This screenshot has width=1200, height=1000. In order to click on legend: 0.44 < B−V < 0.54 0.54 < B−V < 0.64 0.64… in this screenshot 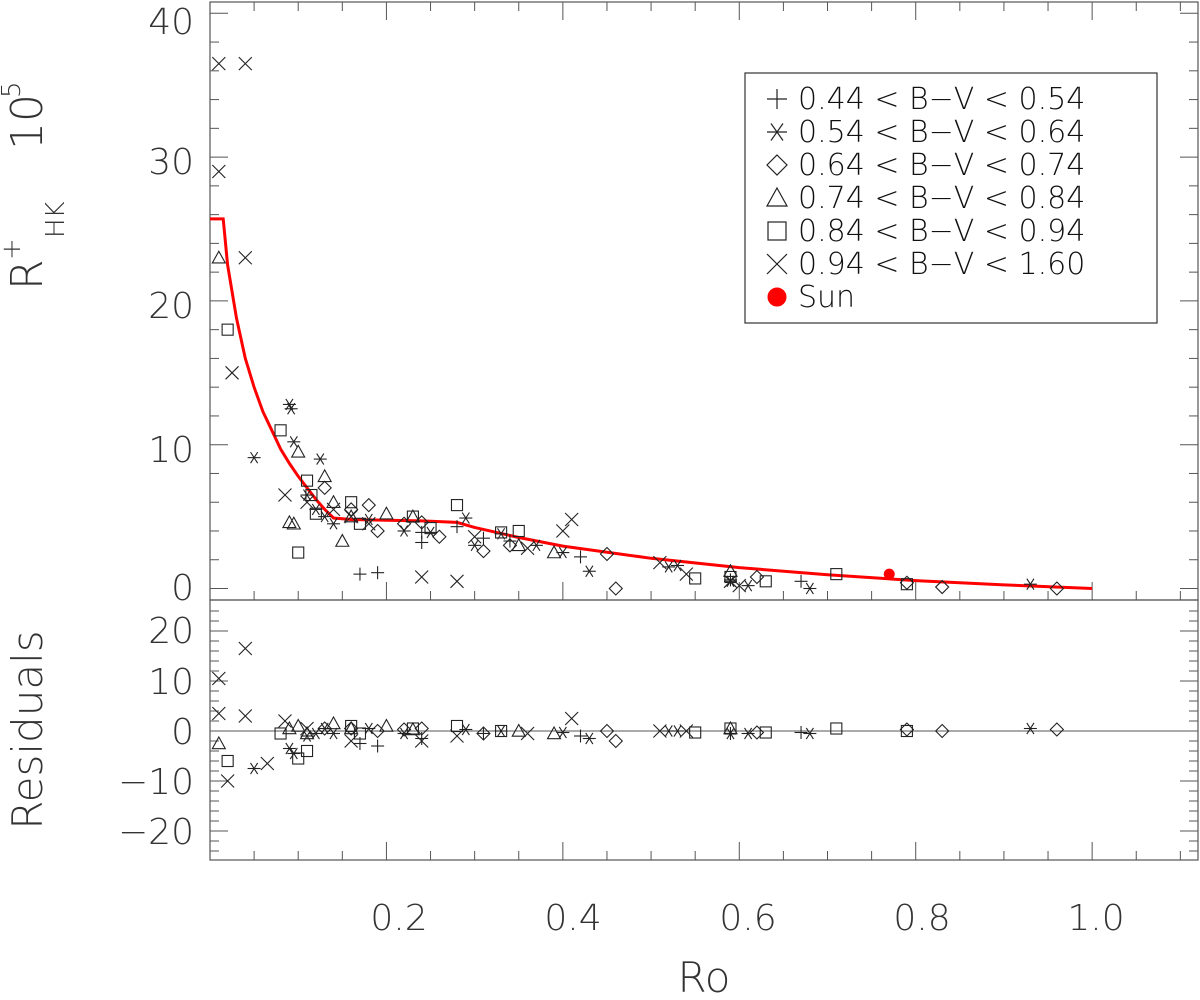, I will do `click(951, 198)`.